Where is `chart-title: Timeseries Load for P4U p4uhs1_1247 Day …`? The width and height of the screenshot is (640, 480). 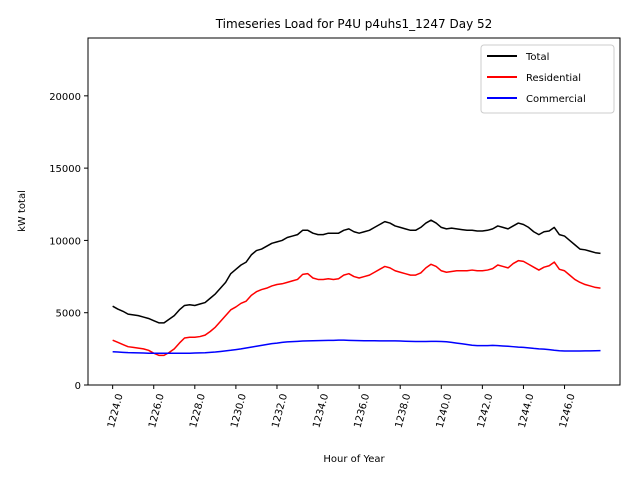
chart-title: Timeseries Load for P4U p4uhs1_1247 Day … is located at coordinates (354, 24).